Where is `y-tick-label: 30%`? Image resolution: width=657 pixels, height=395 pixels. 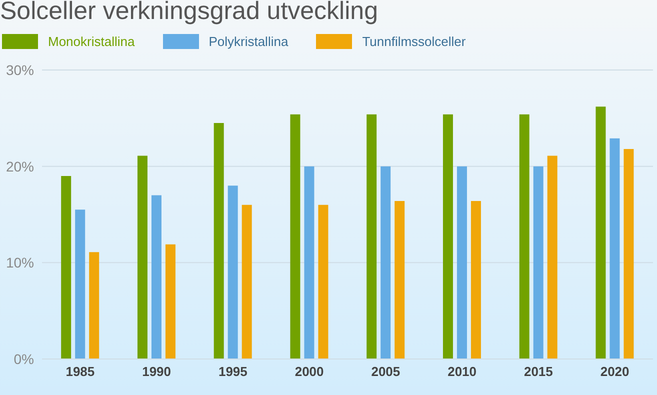
y-tick-label: 30% is located at coordinates (20, 70).